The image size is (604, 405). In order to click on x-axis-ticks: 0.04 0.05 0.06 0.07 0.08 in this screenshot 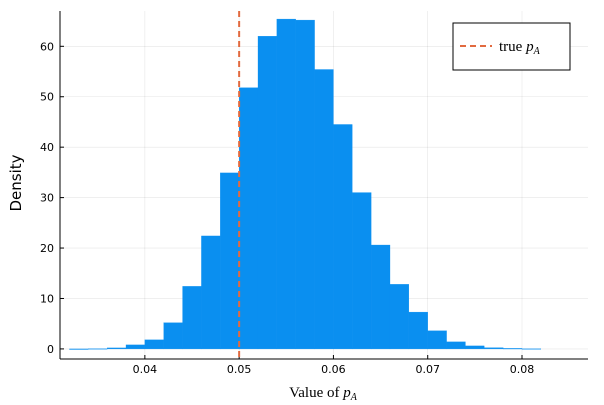, I will do `click(334, 365)`.